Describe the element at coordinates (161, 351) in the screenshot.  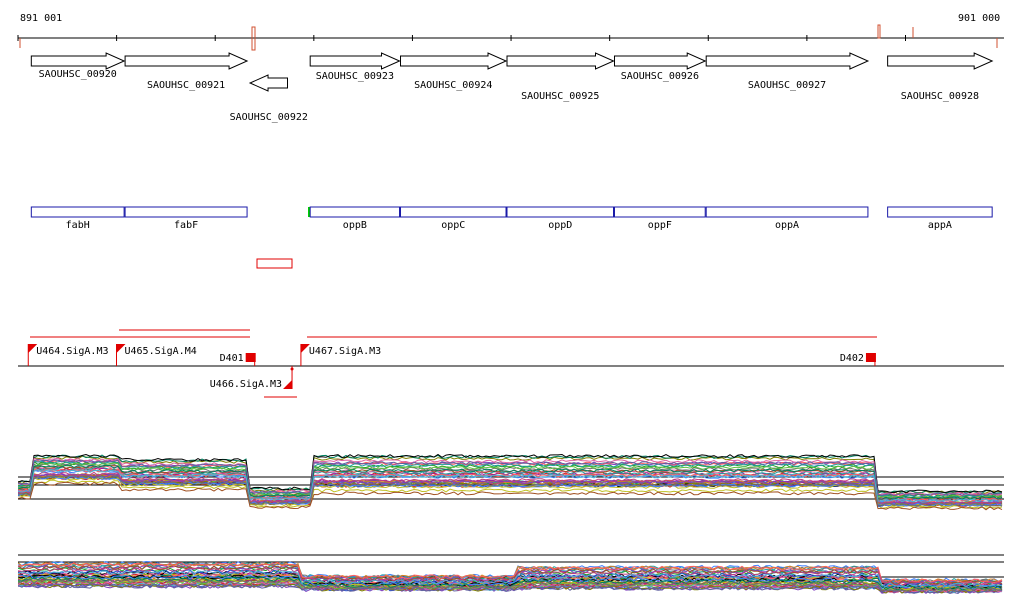
I see `promoter-label: U465.SigA.M4` at that location.